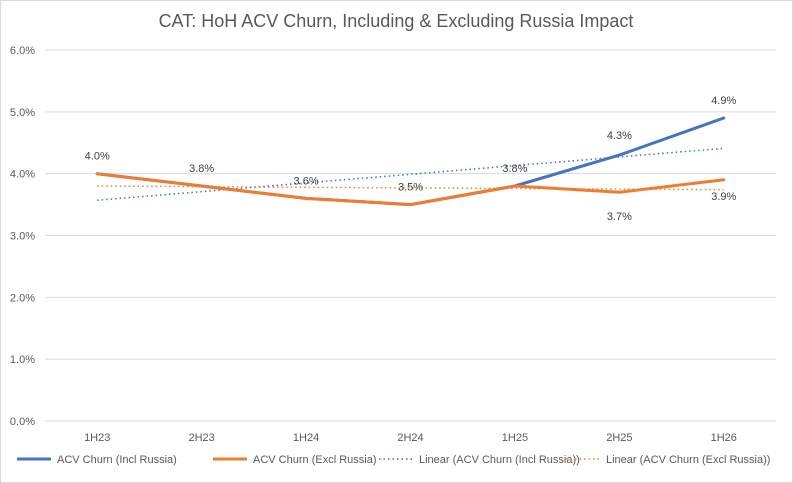 This screenshot has height=483, width=793. Describe the element at coordinates (515, 438) in the screenshot. I see `x-tick-label: 1H25` at that location.